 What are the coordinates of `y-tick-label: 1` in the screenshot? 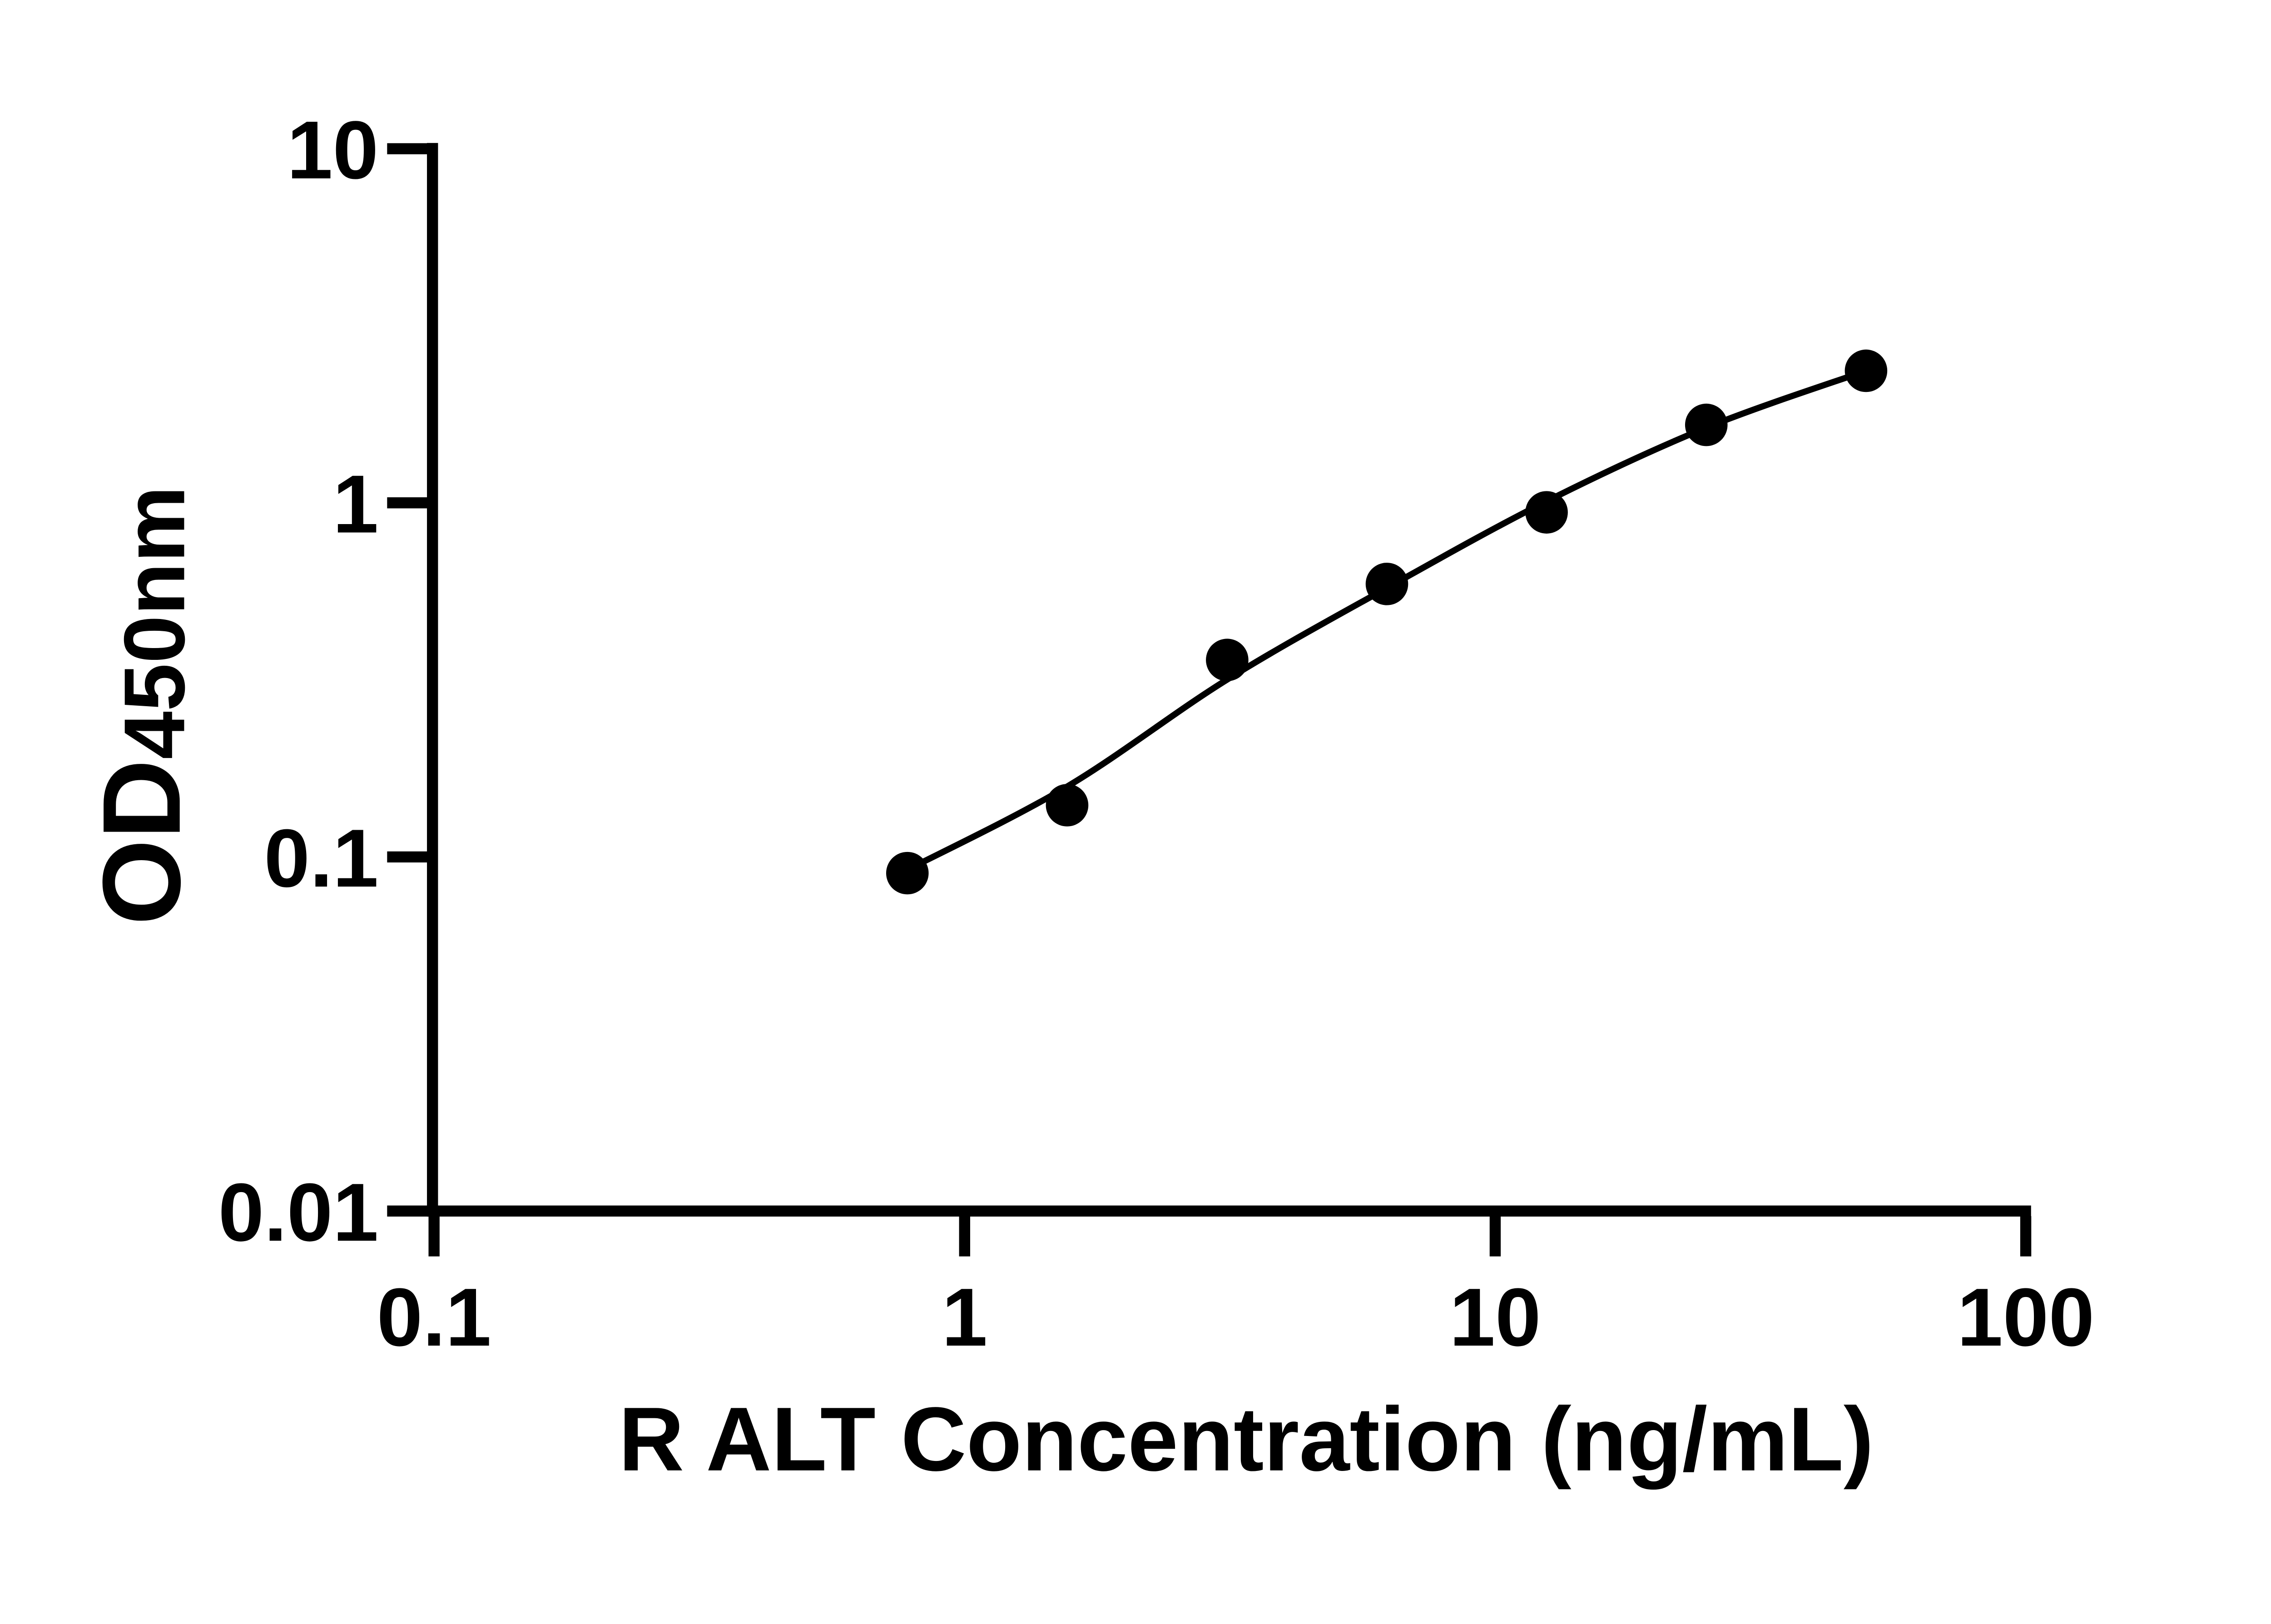 It's located at (356, 504).